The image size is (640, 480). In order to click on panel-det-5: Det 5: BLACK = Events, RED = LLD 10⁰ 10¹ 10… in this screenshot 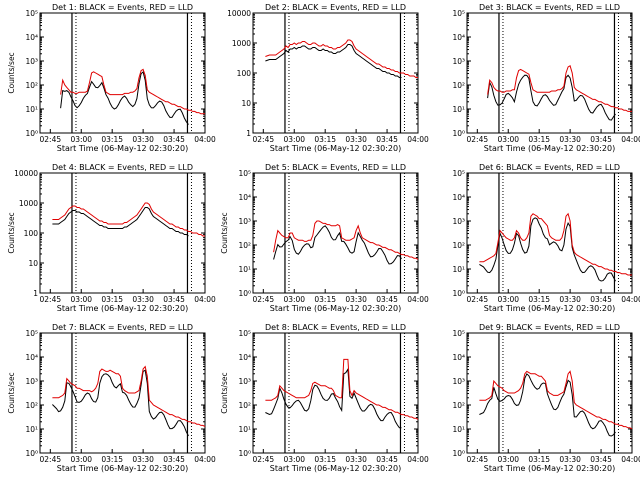, I will do `click(324, 238)`.